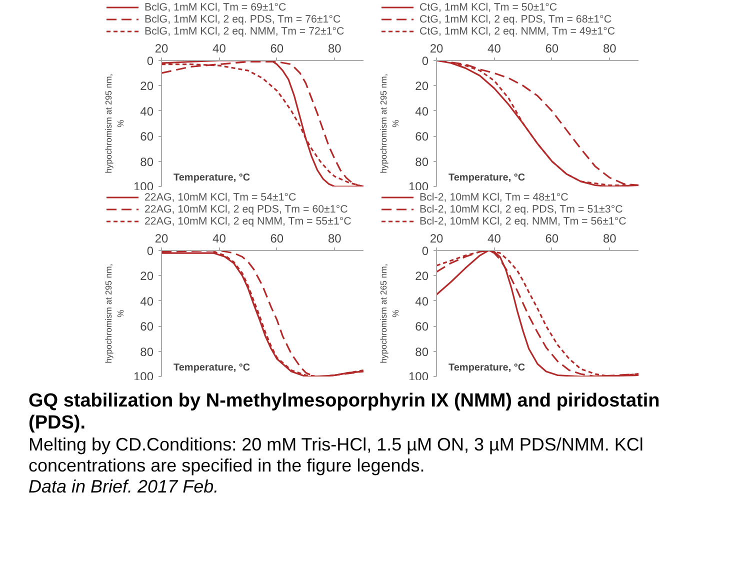 This screenshot has height=567, width=756. I want to click on legend-label: BclG, 1mM KCl, 2 eq. NMM, Tm = 72±1°C, so click(244, 32).